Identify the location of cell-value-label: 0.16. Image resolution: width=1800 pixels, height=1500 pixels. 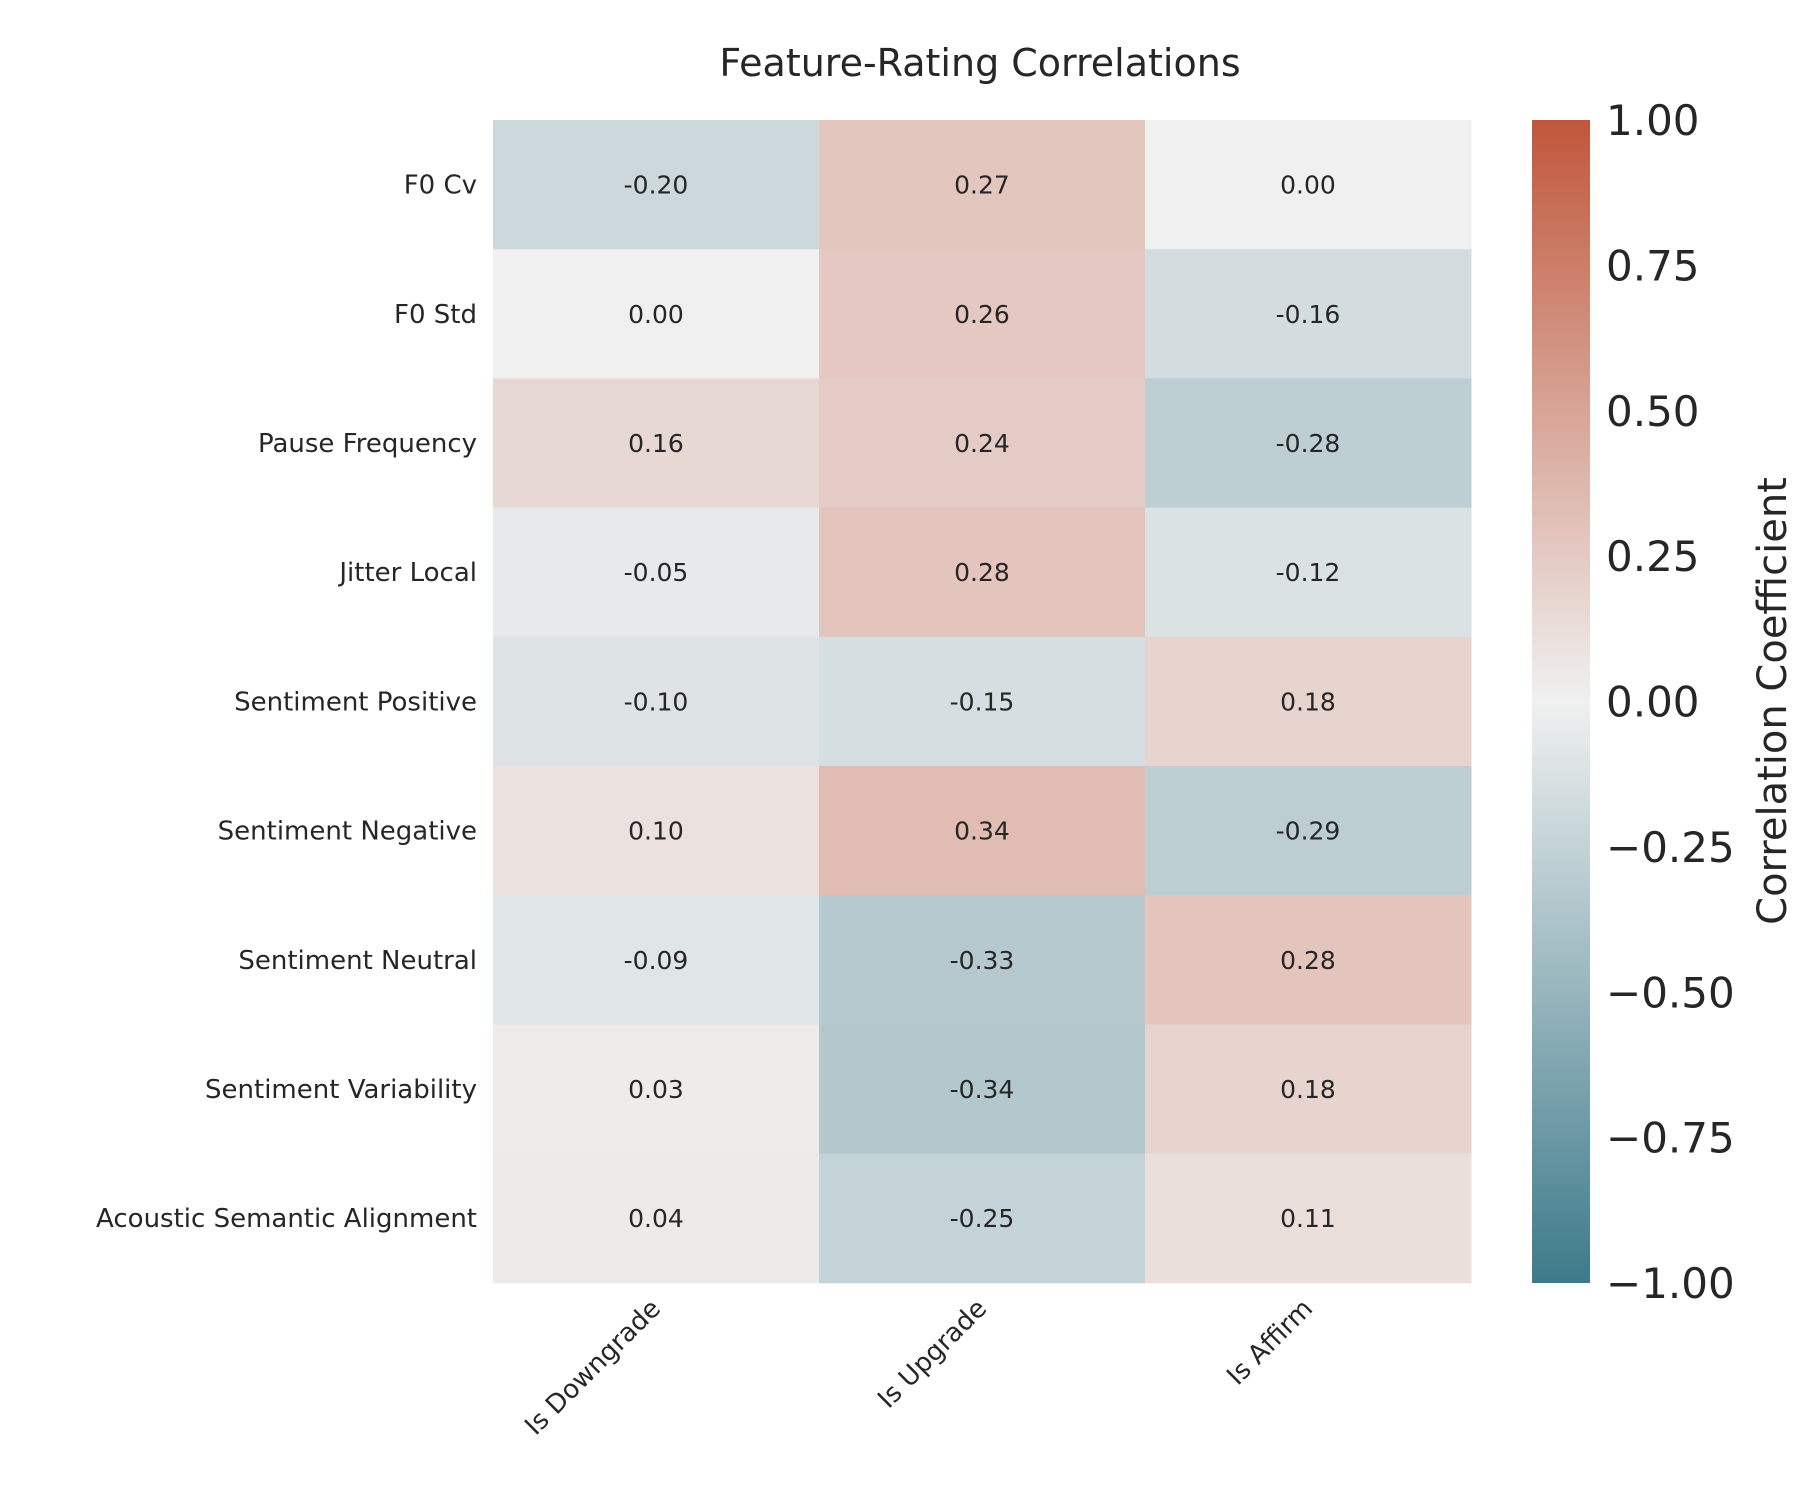
(656, 443).